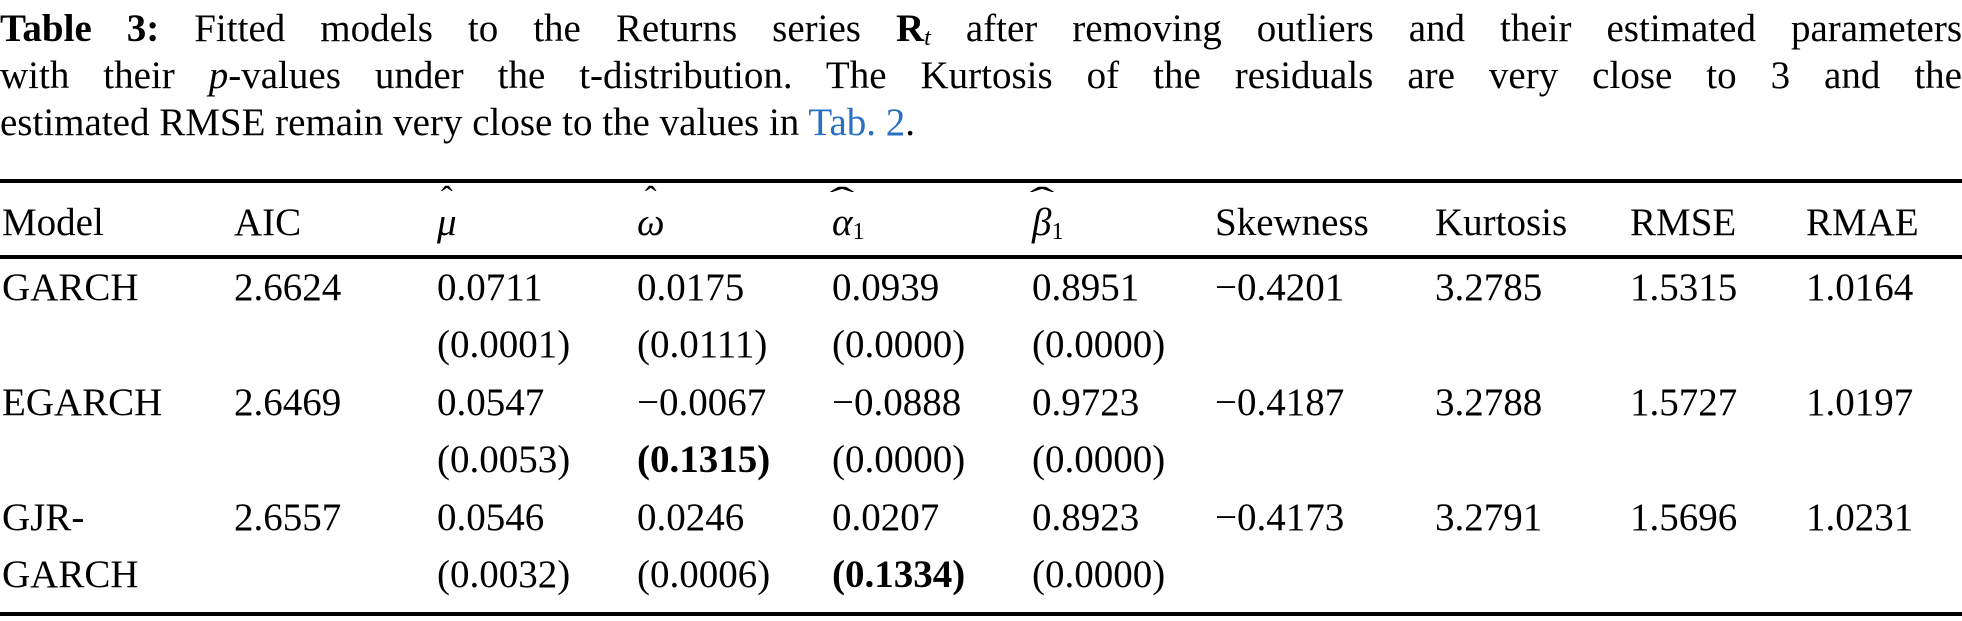 The height and width of the screenshot is (621, 1962). I want to click on rmse-cell: 1.5727, so click(1684, 402).